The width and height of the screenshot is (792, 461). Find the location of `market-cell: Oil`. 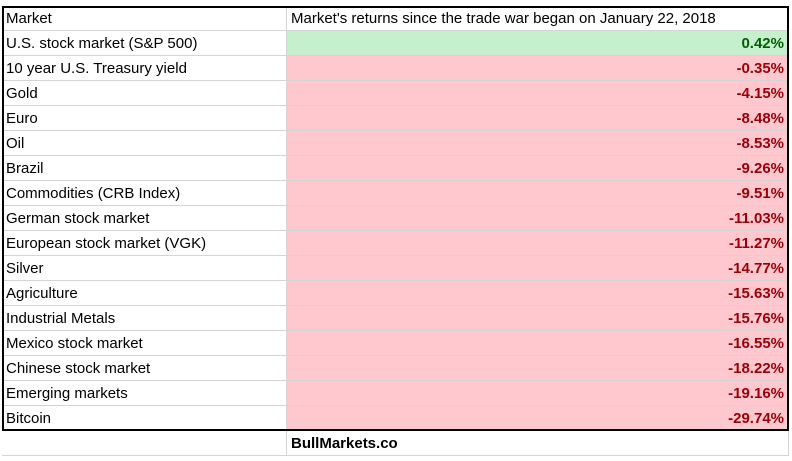

market-cell: Oil is located at coordinates (144, 143).